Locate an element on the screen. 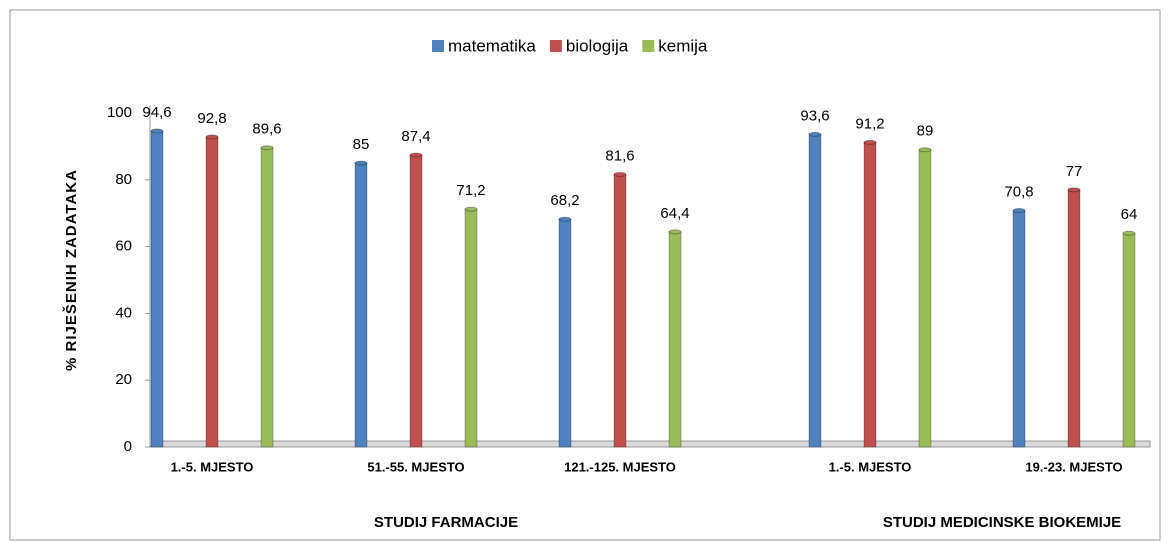  x-tick-label: 19.-23. MJESTO is located at coordinates (1073, 466).